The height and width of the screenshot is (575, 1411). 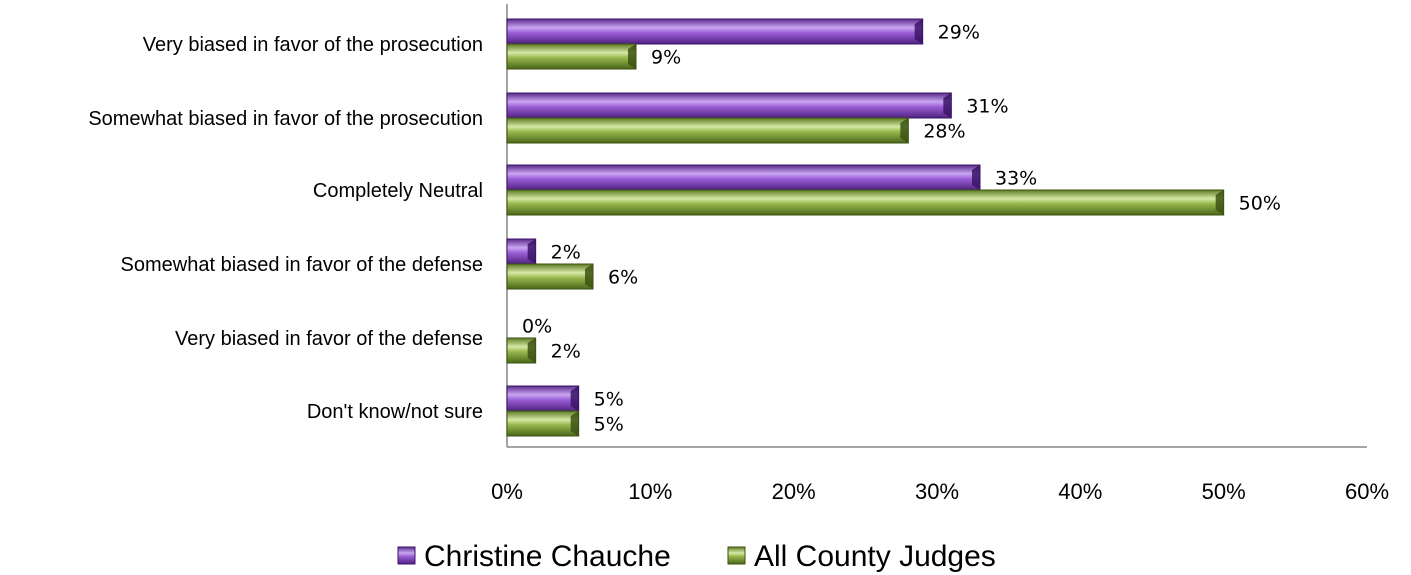 What do you see at coordinates (1016, 179) in the screenshot?
I see `data-label-christine-chauche: 33%` at bounding box center [1016, 179].